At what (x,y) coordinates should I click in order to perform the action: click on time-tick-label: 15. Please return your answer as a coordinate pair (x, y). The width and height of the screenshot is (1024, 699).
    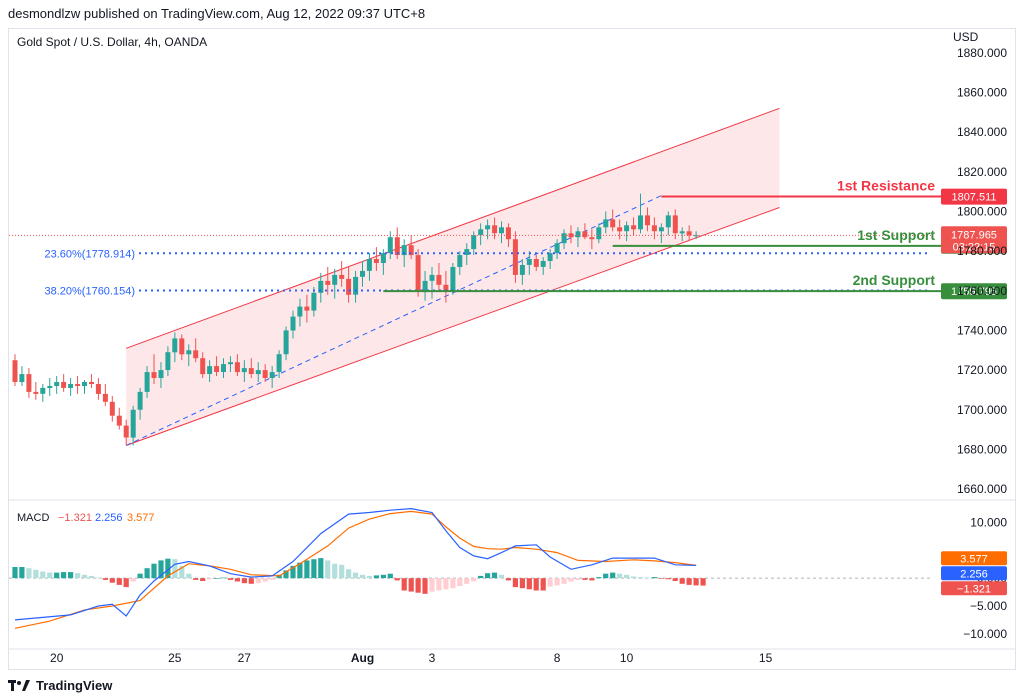
    Looking at the image, I should click on (766, 658).